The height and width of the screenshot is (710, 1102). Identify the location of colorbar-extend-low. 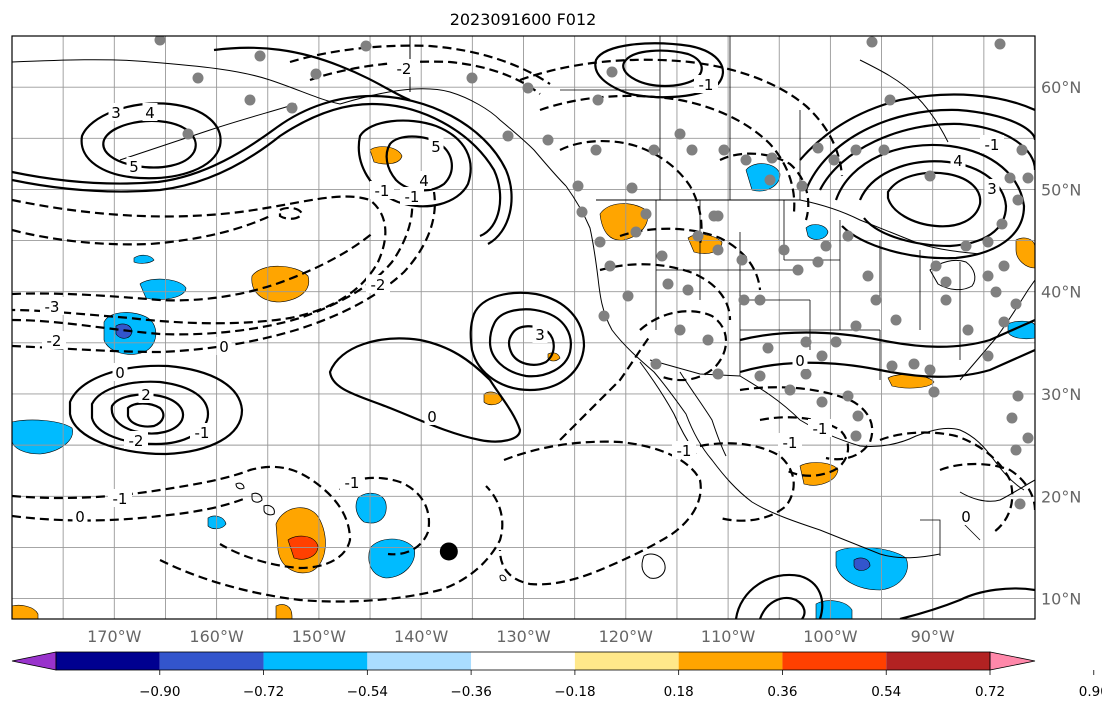
(34, 661).